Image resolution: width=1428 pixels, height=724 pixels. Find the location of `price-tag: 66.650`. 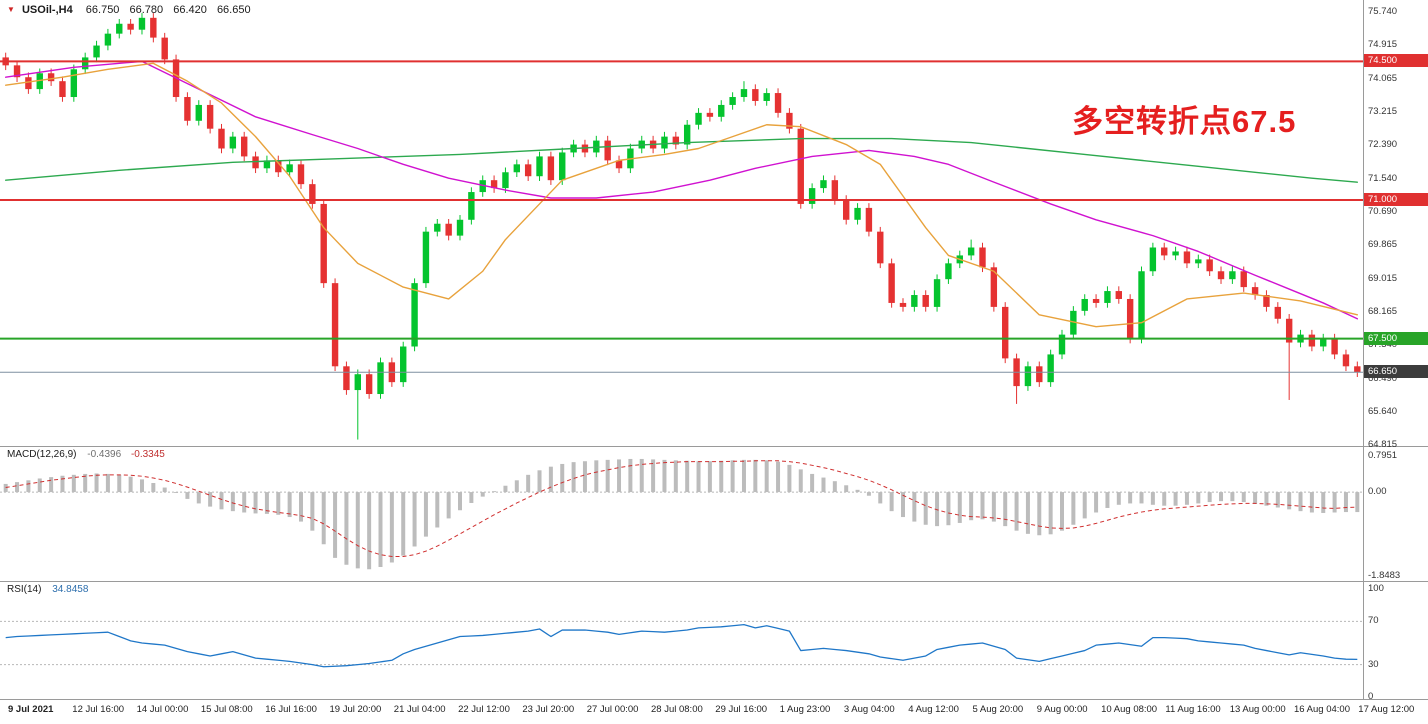

price-tag: 66.650 is located at coordinates (1396, 372).